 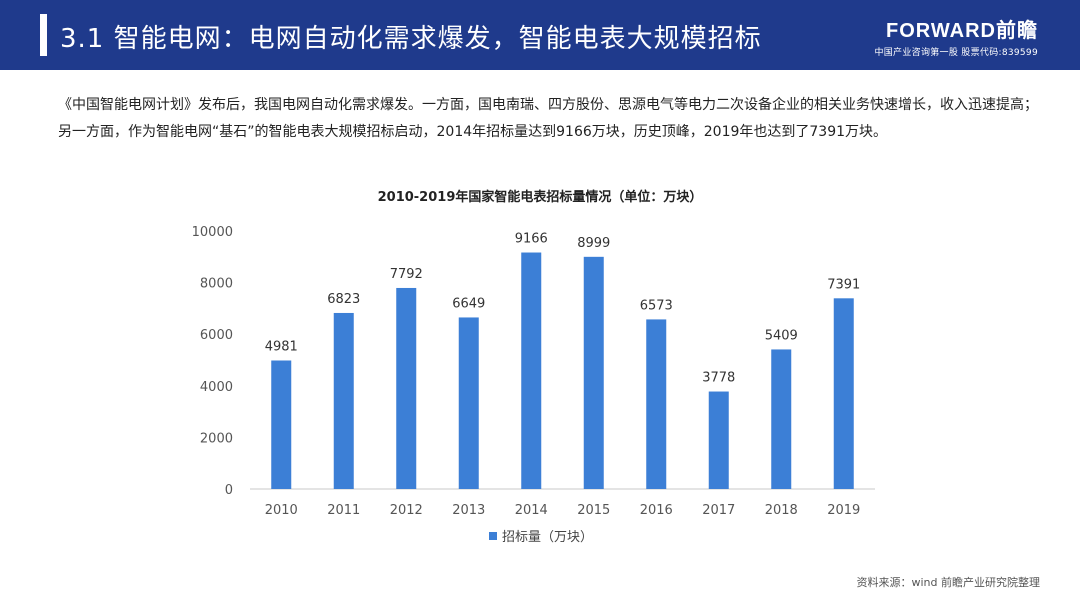 I want to click on data-label: 7391, so click(x=843, y=284).